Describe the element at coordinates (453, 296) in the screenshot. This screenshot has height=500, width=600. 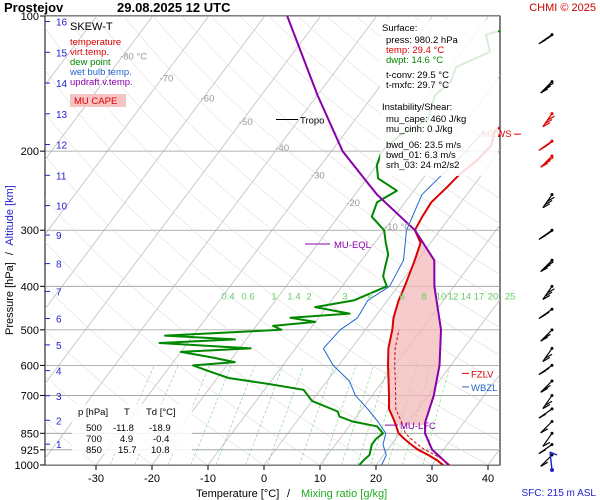
I see `mixing-ratio-label: 12` at that location.